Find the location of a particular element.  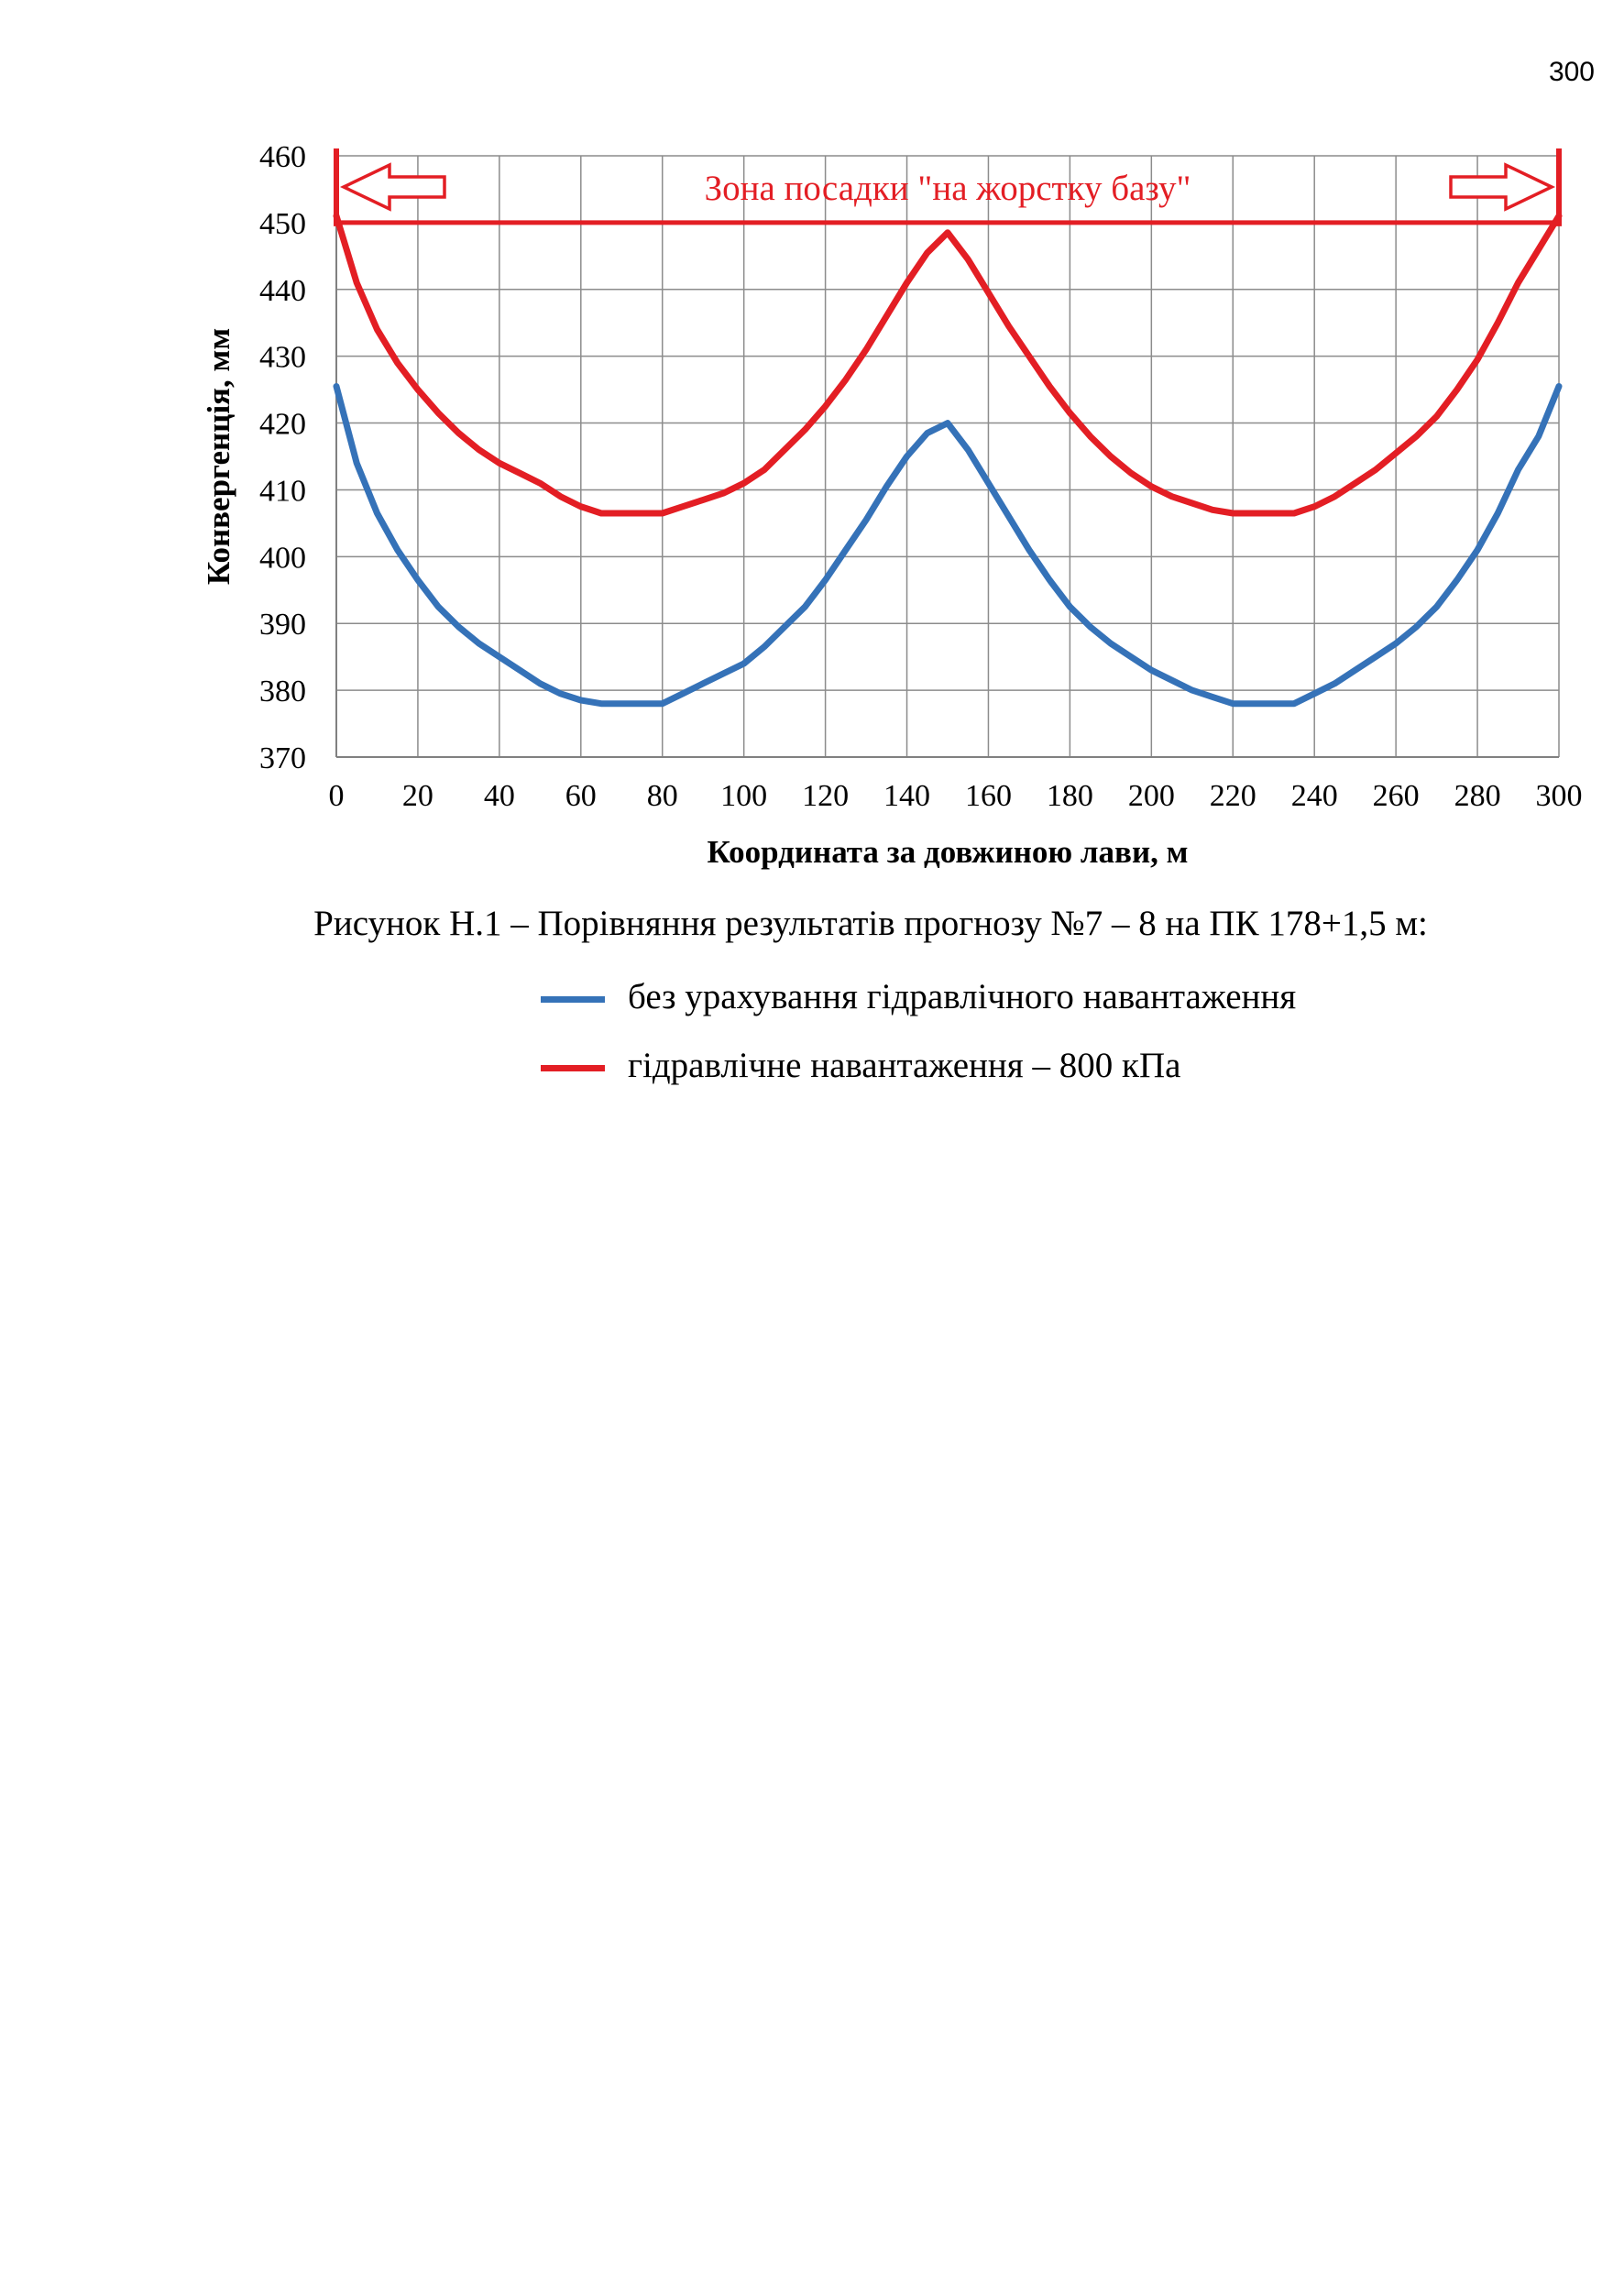

y-tick-label: 410 is located at coordinates (282, 491).